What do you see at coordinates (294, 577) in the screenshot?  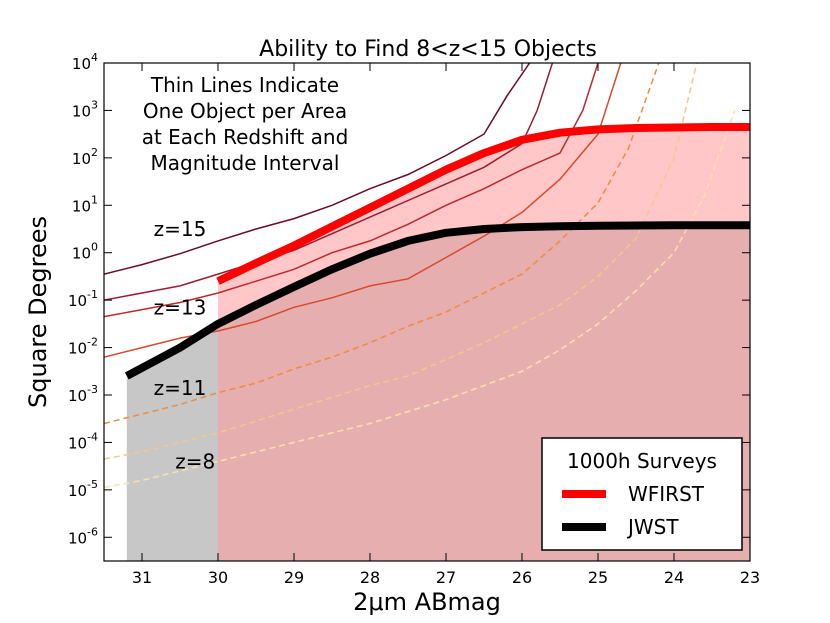 I see `x-tick-label-29: 29` at bounding box center [294, 577].